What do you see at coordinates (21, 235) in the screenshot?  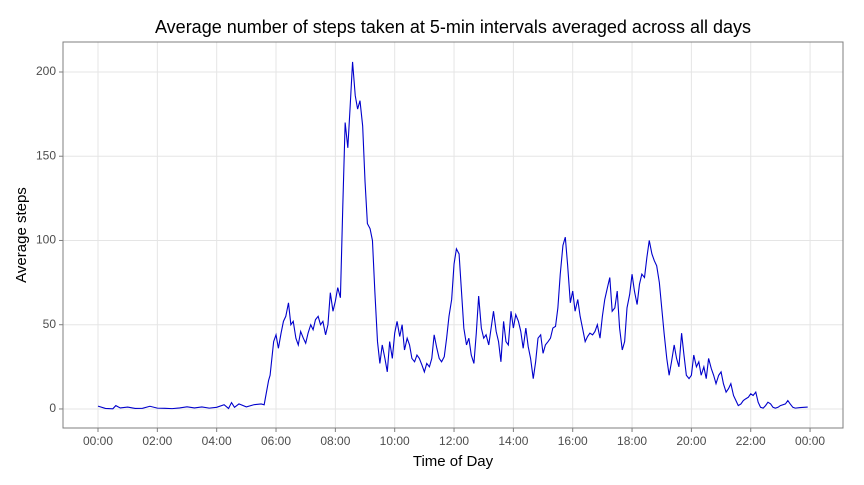 I see `y-axis-label: Average steps` at bounding box center [21, 235].